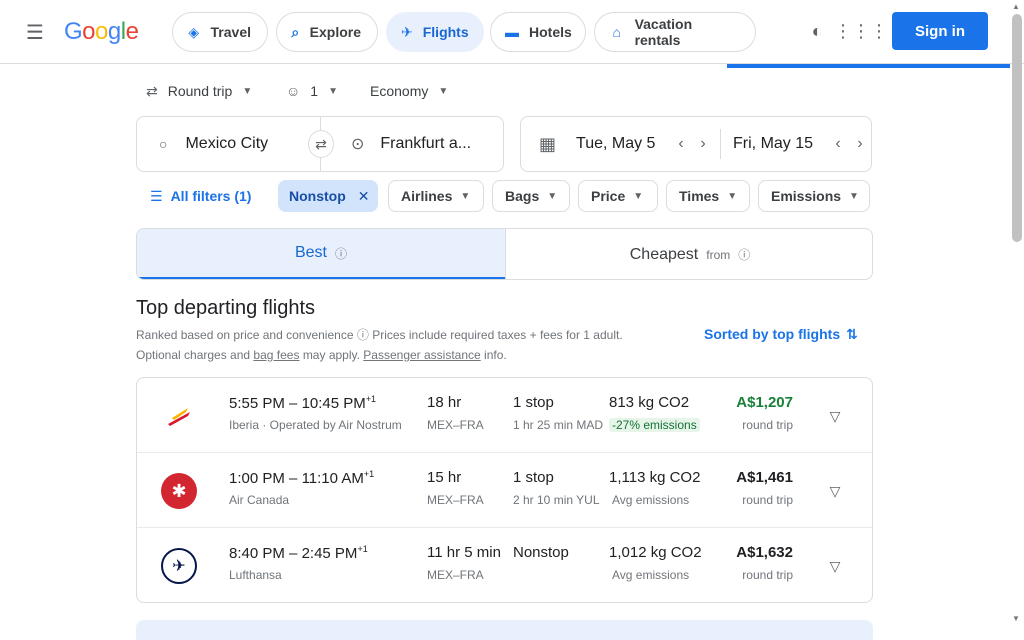 This screenshot has width=1024, height=640. I want to click on sort-by-button: Sorted by top flights ⇅, so click(781, 334).